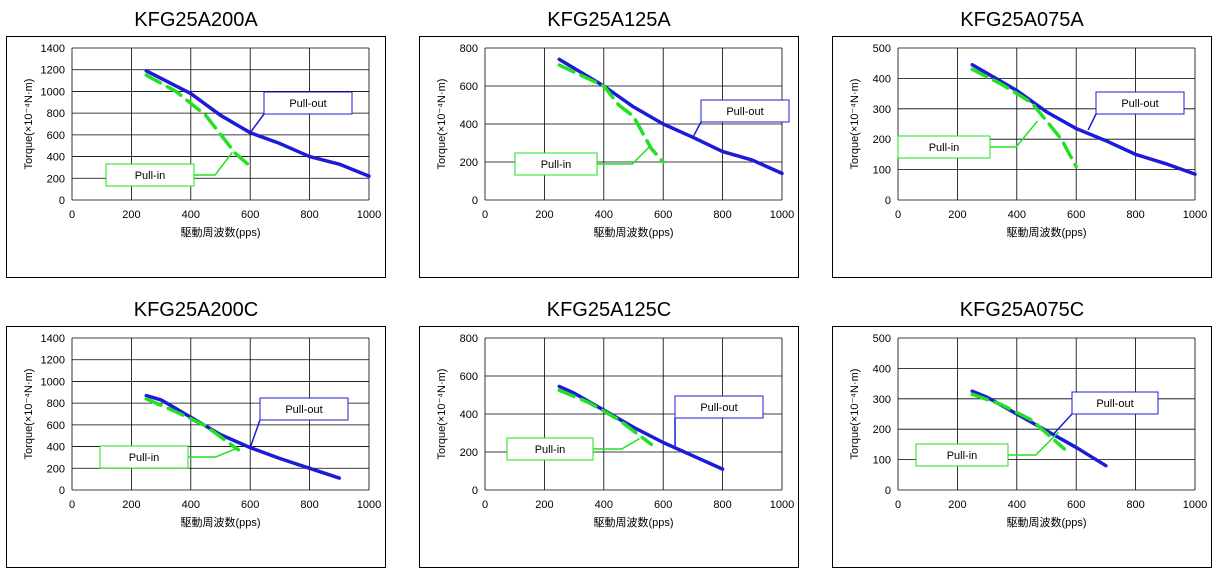 This screenshot has height=568, width=1219. What do you see at coordinates (609, 20) in the screenshot?
I see `chart-title: KFG25A125A` at bounding box center [609, 20].